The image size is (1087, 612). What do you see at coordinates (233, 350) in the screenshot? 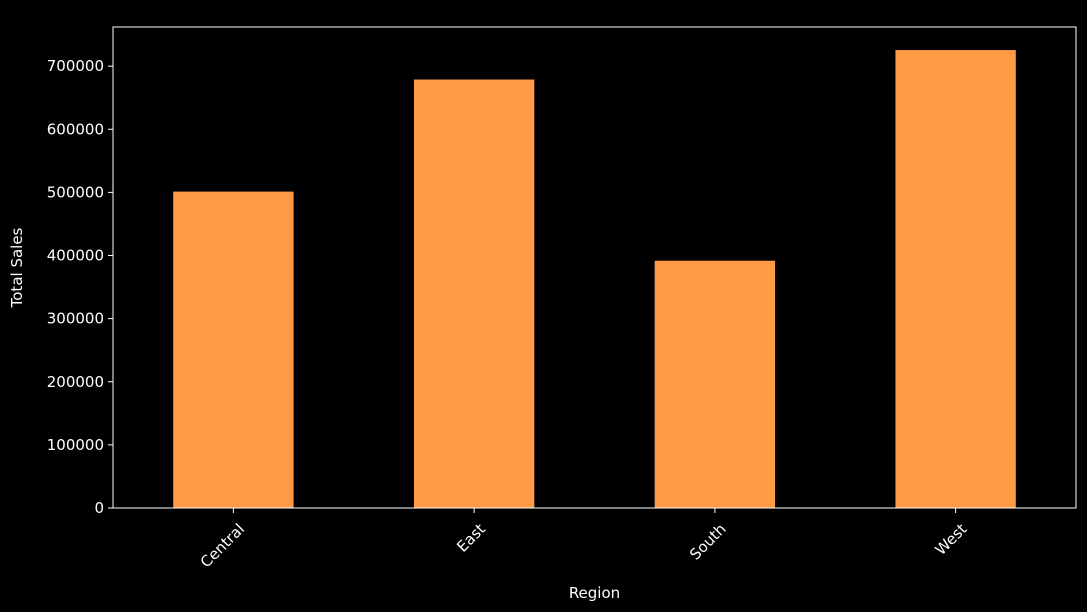
I see `bar-central` at bounding box center [233, 350].